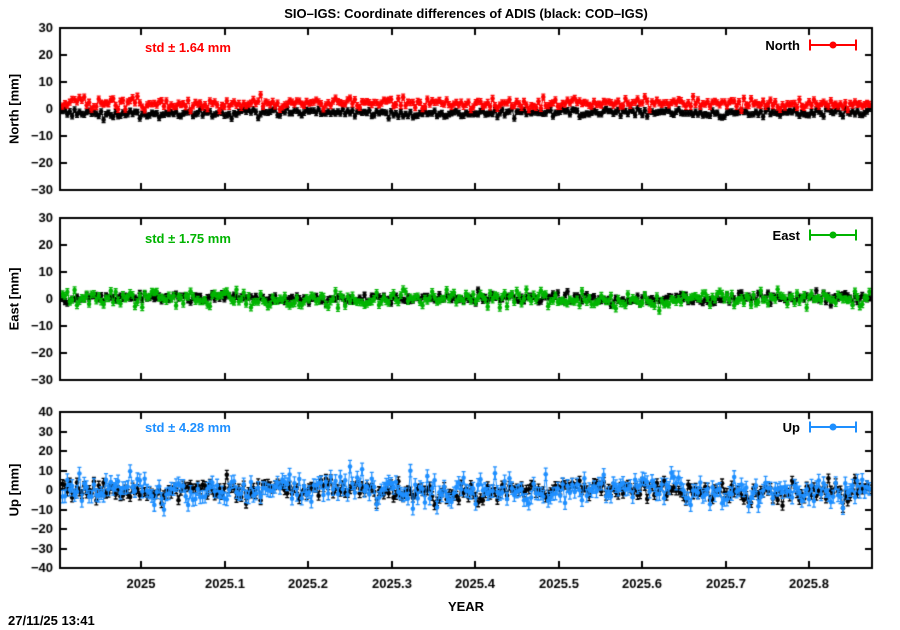 The width and height of the screenshot is (900, 630). Describe the element at coordinates (14, 490) in the screenshot. I see `y-axis-label-up: Up [mm]` at that location.